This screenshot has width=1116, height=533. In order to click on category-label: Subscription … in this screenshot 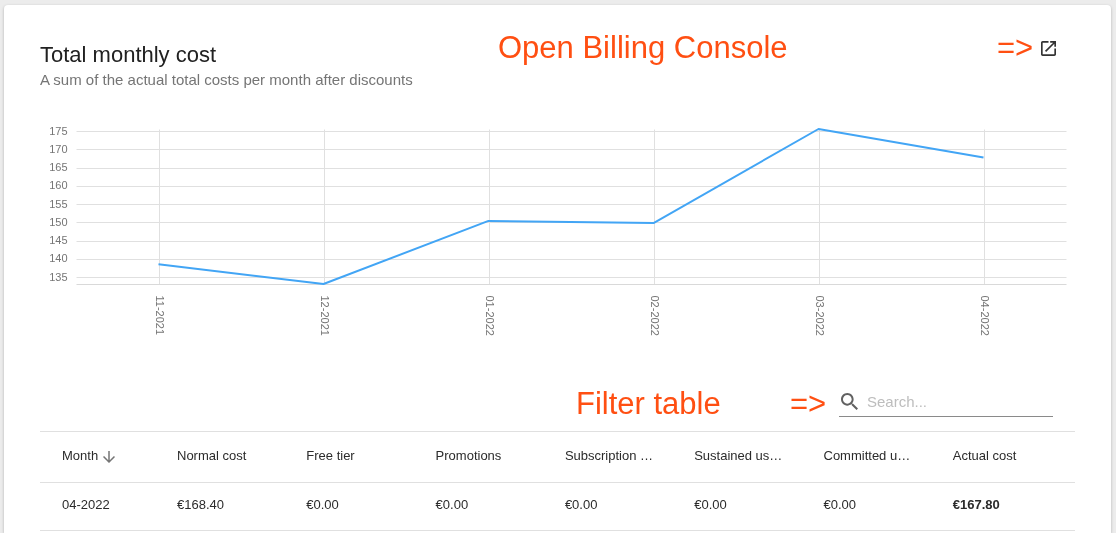, I will do `click(609, 456)`.